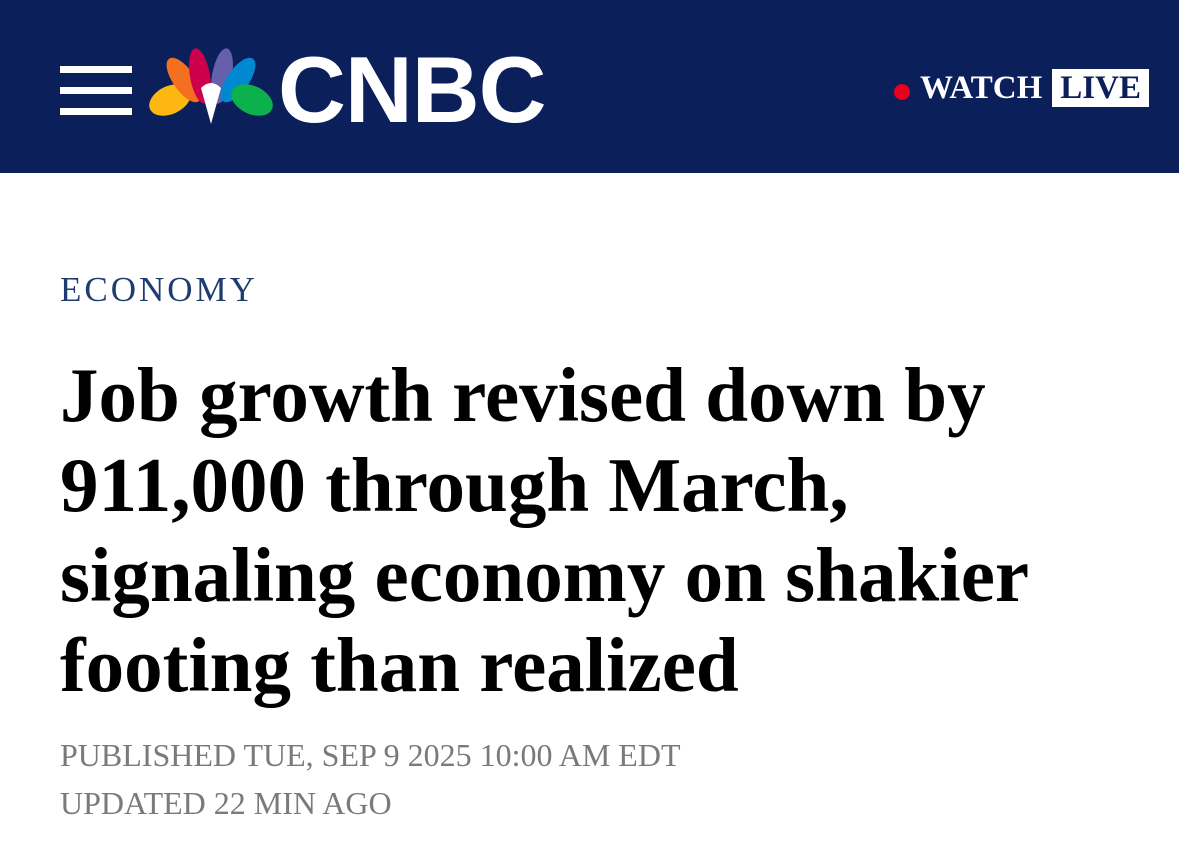 This screenshot has height=847, width=1179. What do you see at coordinates (211, 86) in the screenshot?
I see `peacock-icon` at bounding box center [211, 86].